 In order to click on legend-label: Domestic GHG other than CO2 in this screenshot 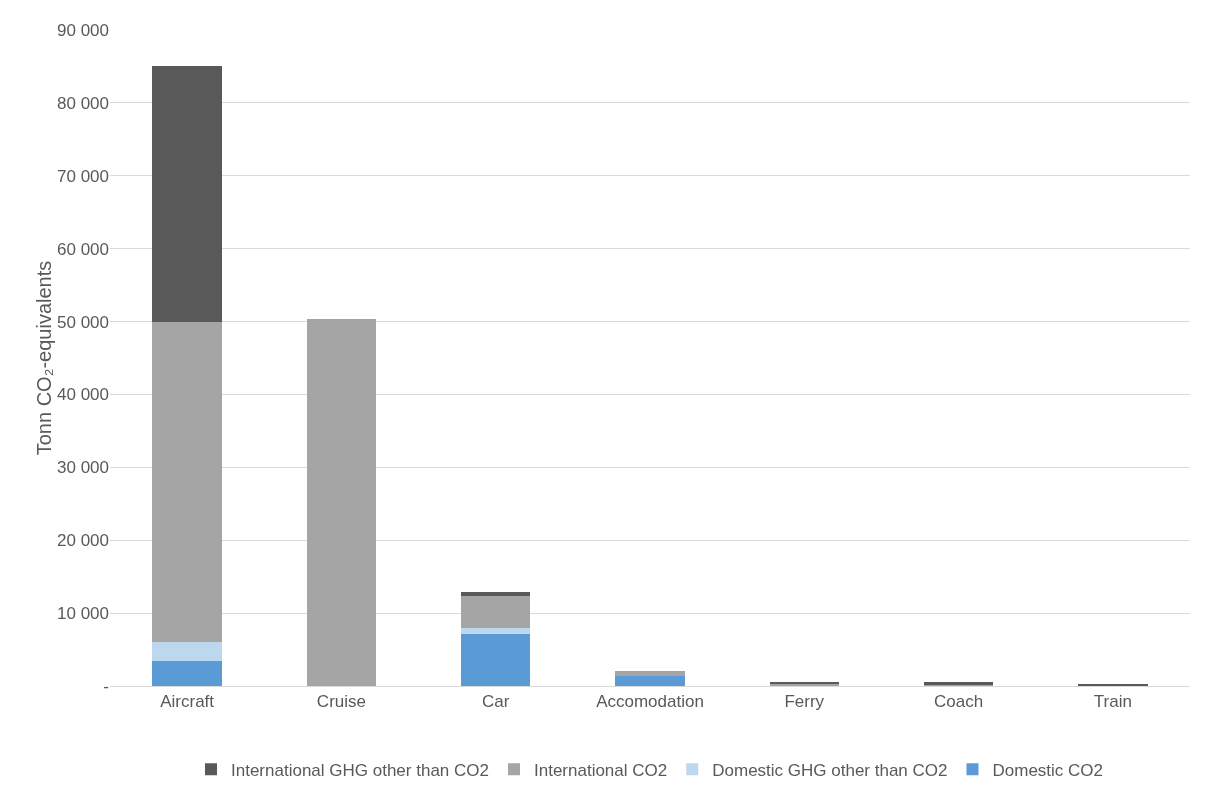, I will do `click(830, 770)`.